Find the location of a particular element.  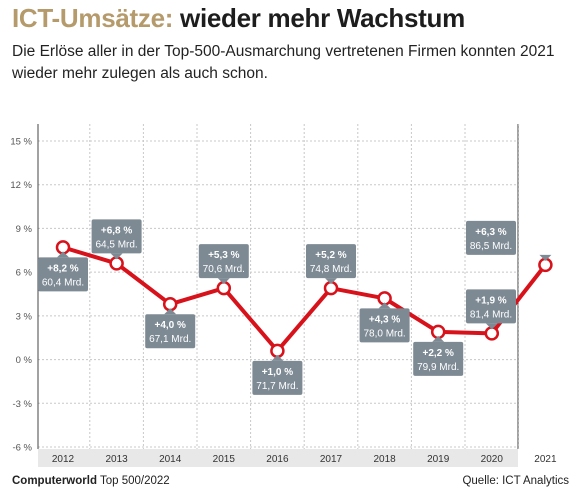

x-tick-label: 2015 is located at coordinates (224, 459).